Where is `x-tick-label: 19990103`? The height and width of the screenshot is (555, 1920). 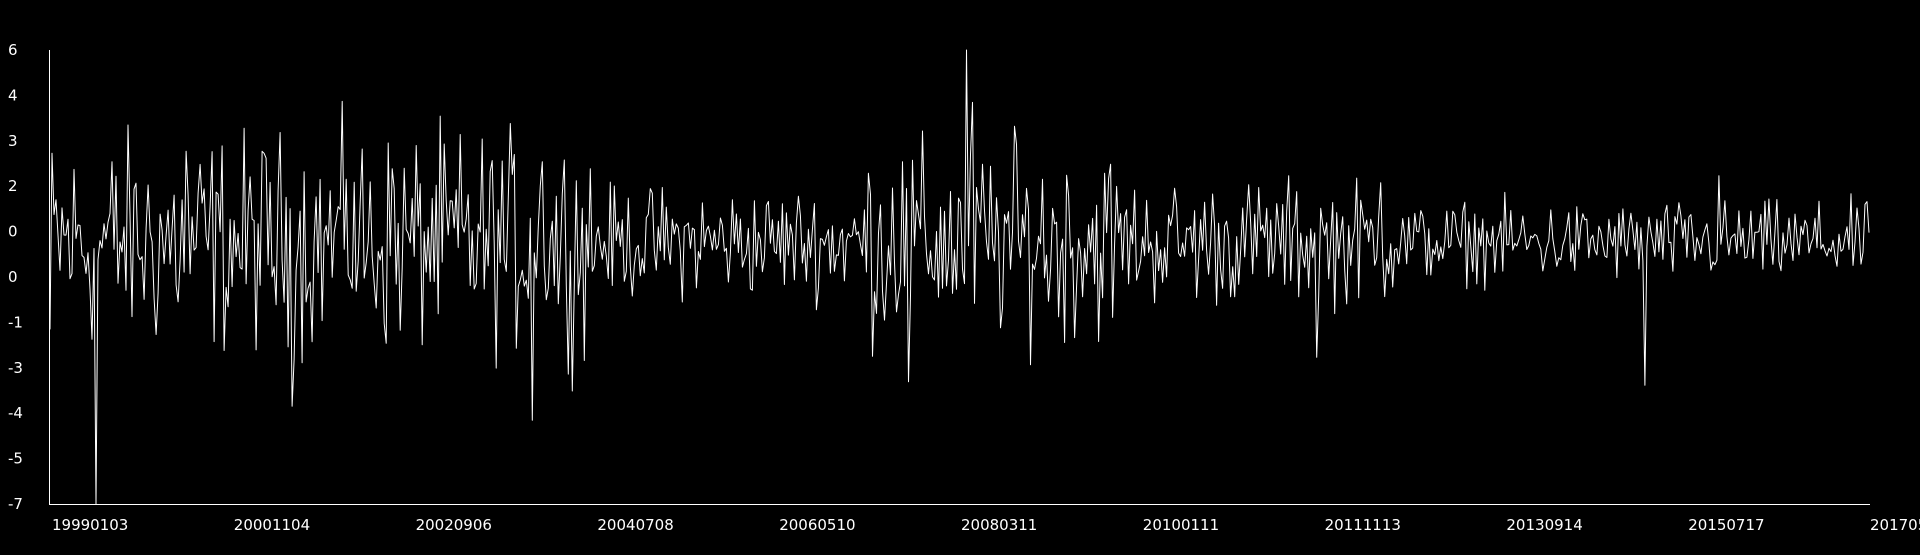
x-tick-label: 19990103 is located at coordinates (90, 525).